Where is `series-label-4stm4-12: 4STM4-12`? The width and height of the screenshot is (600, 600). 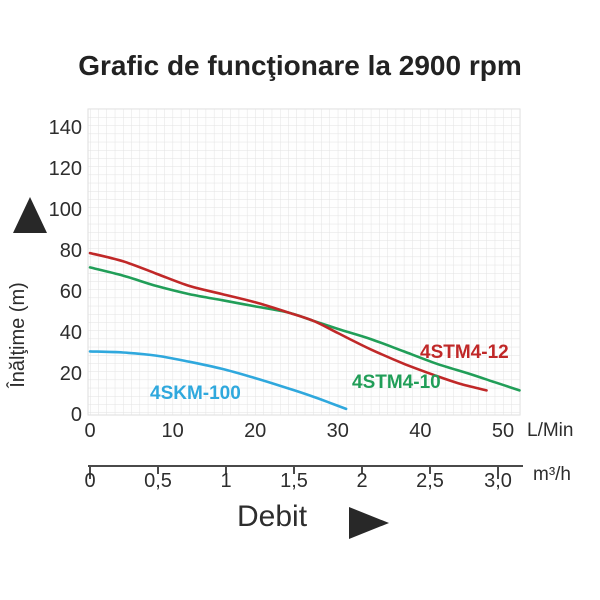
series-label-4stm4-12: 4STM4-12 is located at coordinates (464, 352).